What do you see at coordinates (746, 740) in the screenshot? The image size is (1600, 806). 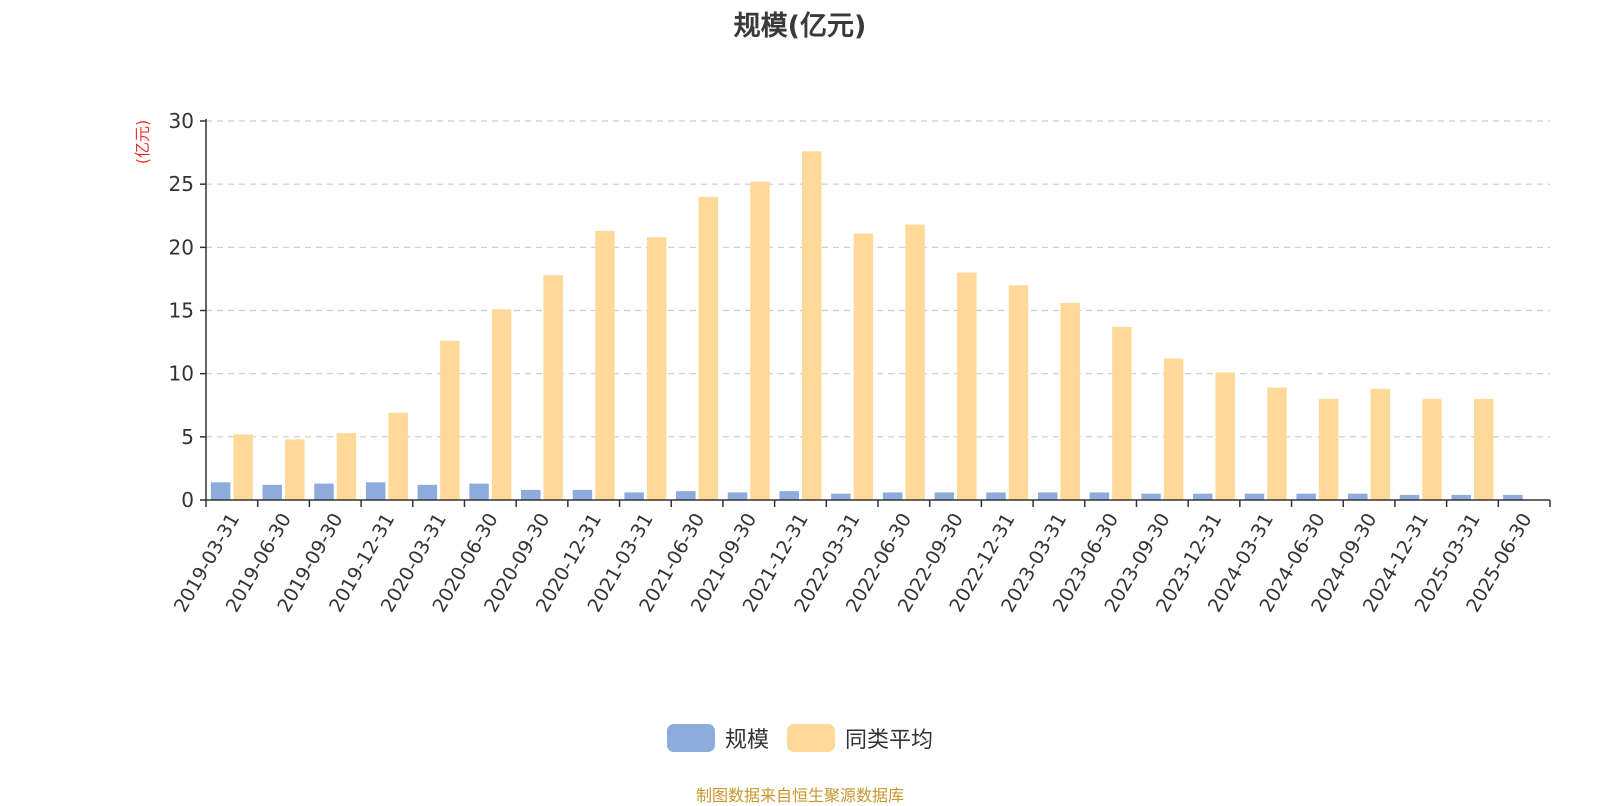 I see `legend-label-scale: 规模` at bounding box center [746, 740].